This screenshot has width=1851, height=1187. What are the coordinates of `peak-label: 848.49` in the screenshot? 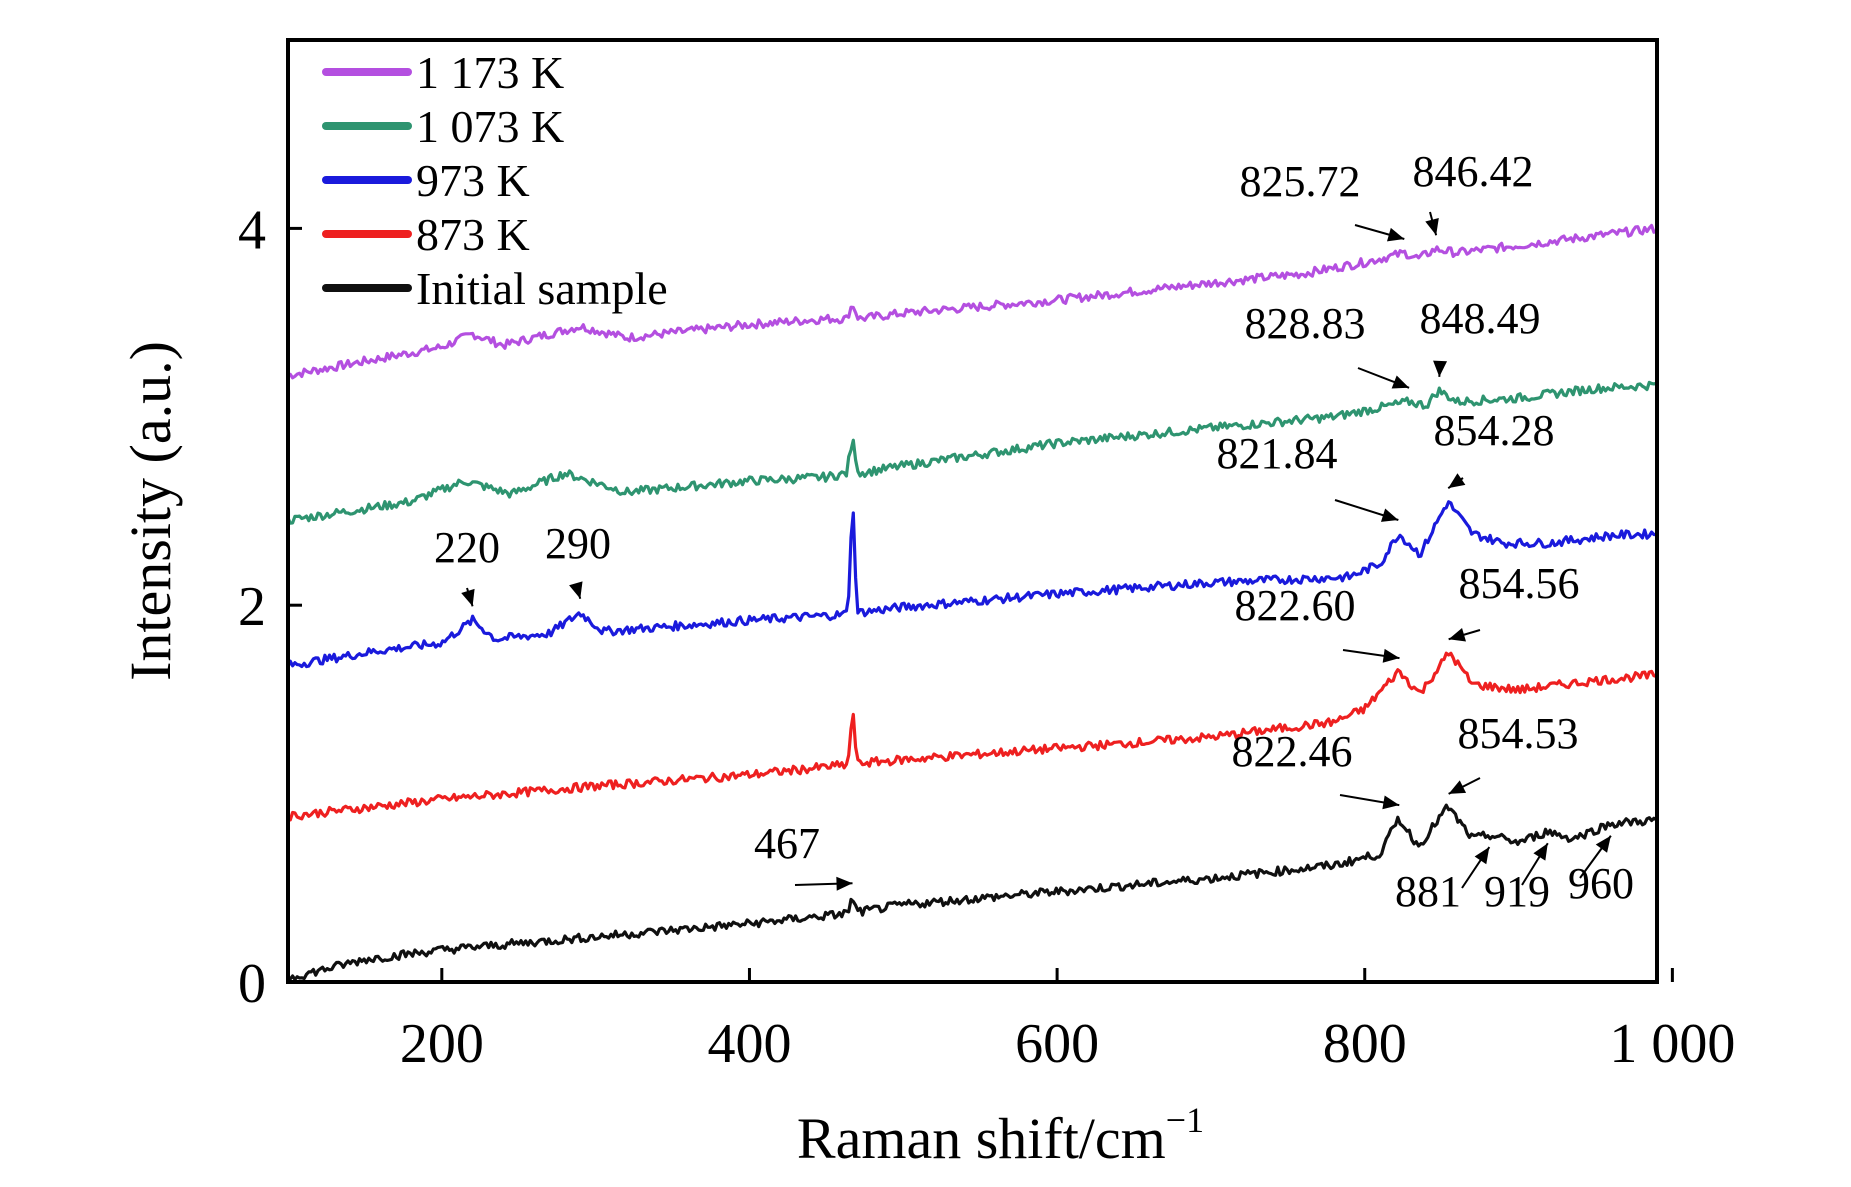 It's located at (1480, 318).